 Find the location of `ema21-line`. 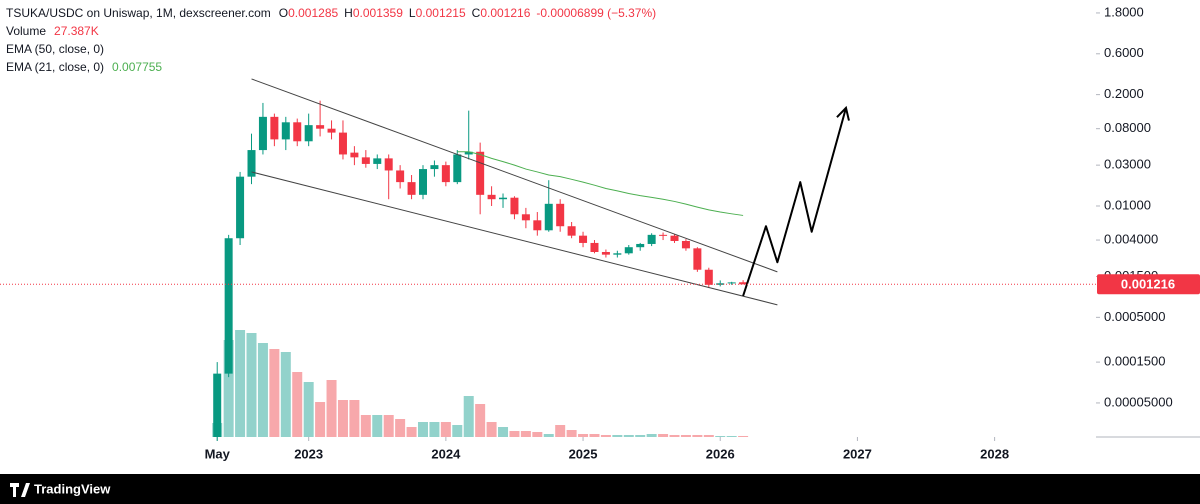

ema21-line is located at coordinates (600, 183).